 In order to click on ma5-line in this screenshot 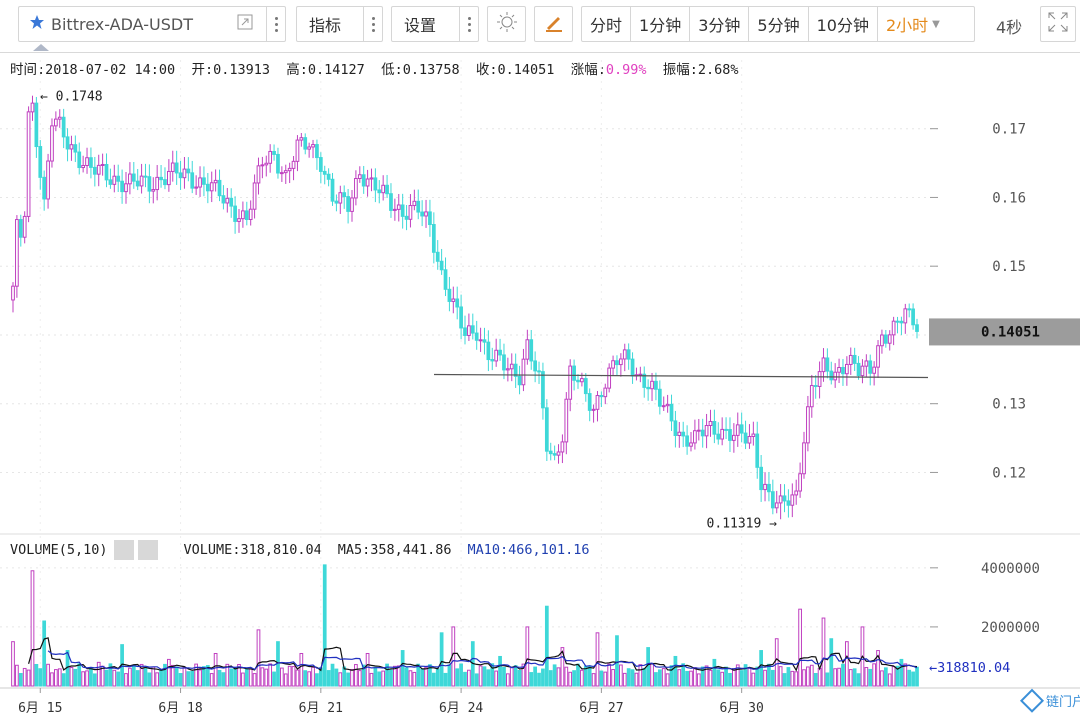, I will do `click(473, 654)`.